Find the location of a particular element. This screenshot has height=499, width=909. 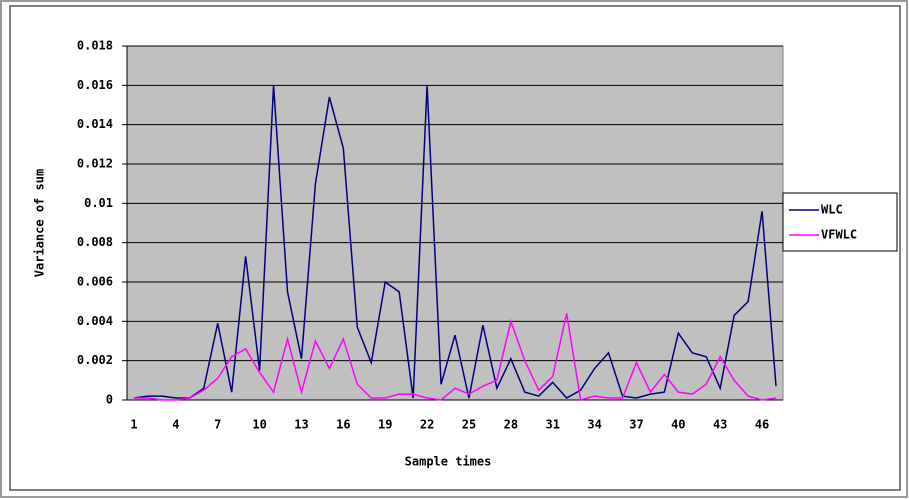

y-tick-label: 0.008 is located at coordinates (95, 242).